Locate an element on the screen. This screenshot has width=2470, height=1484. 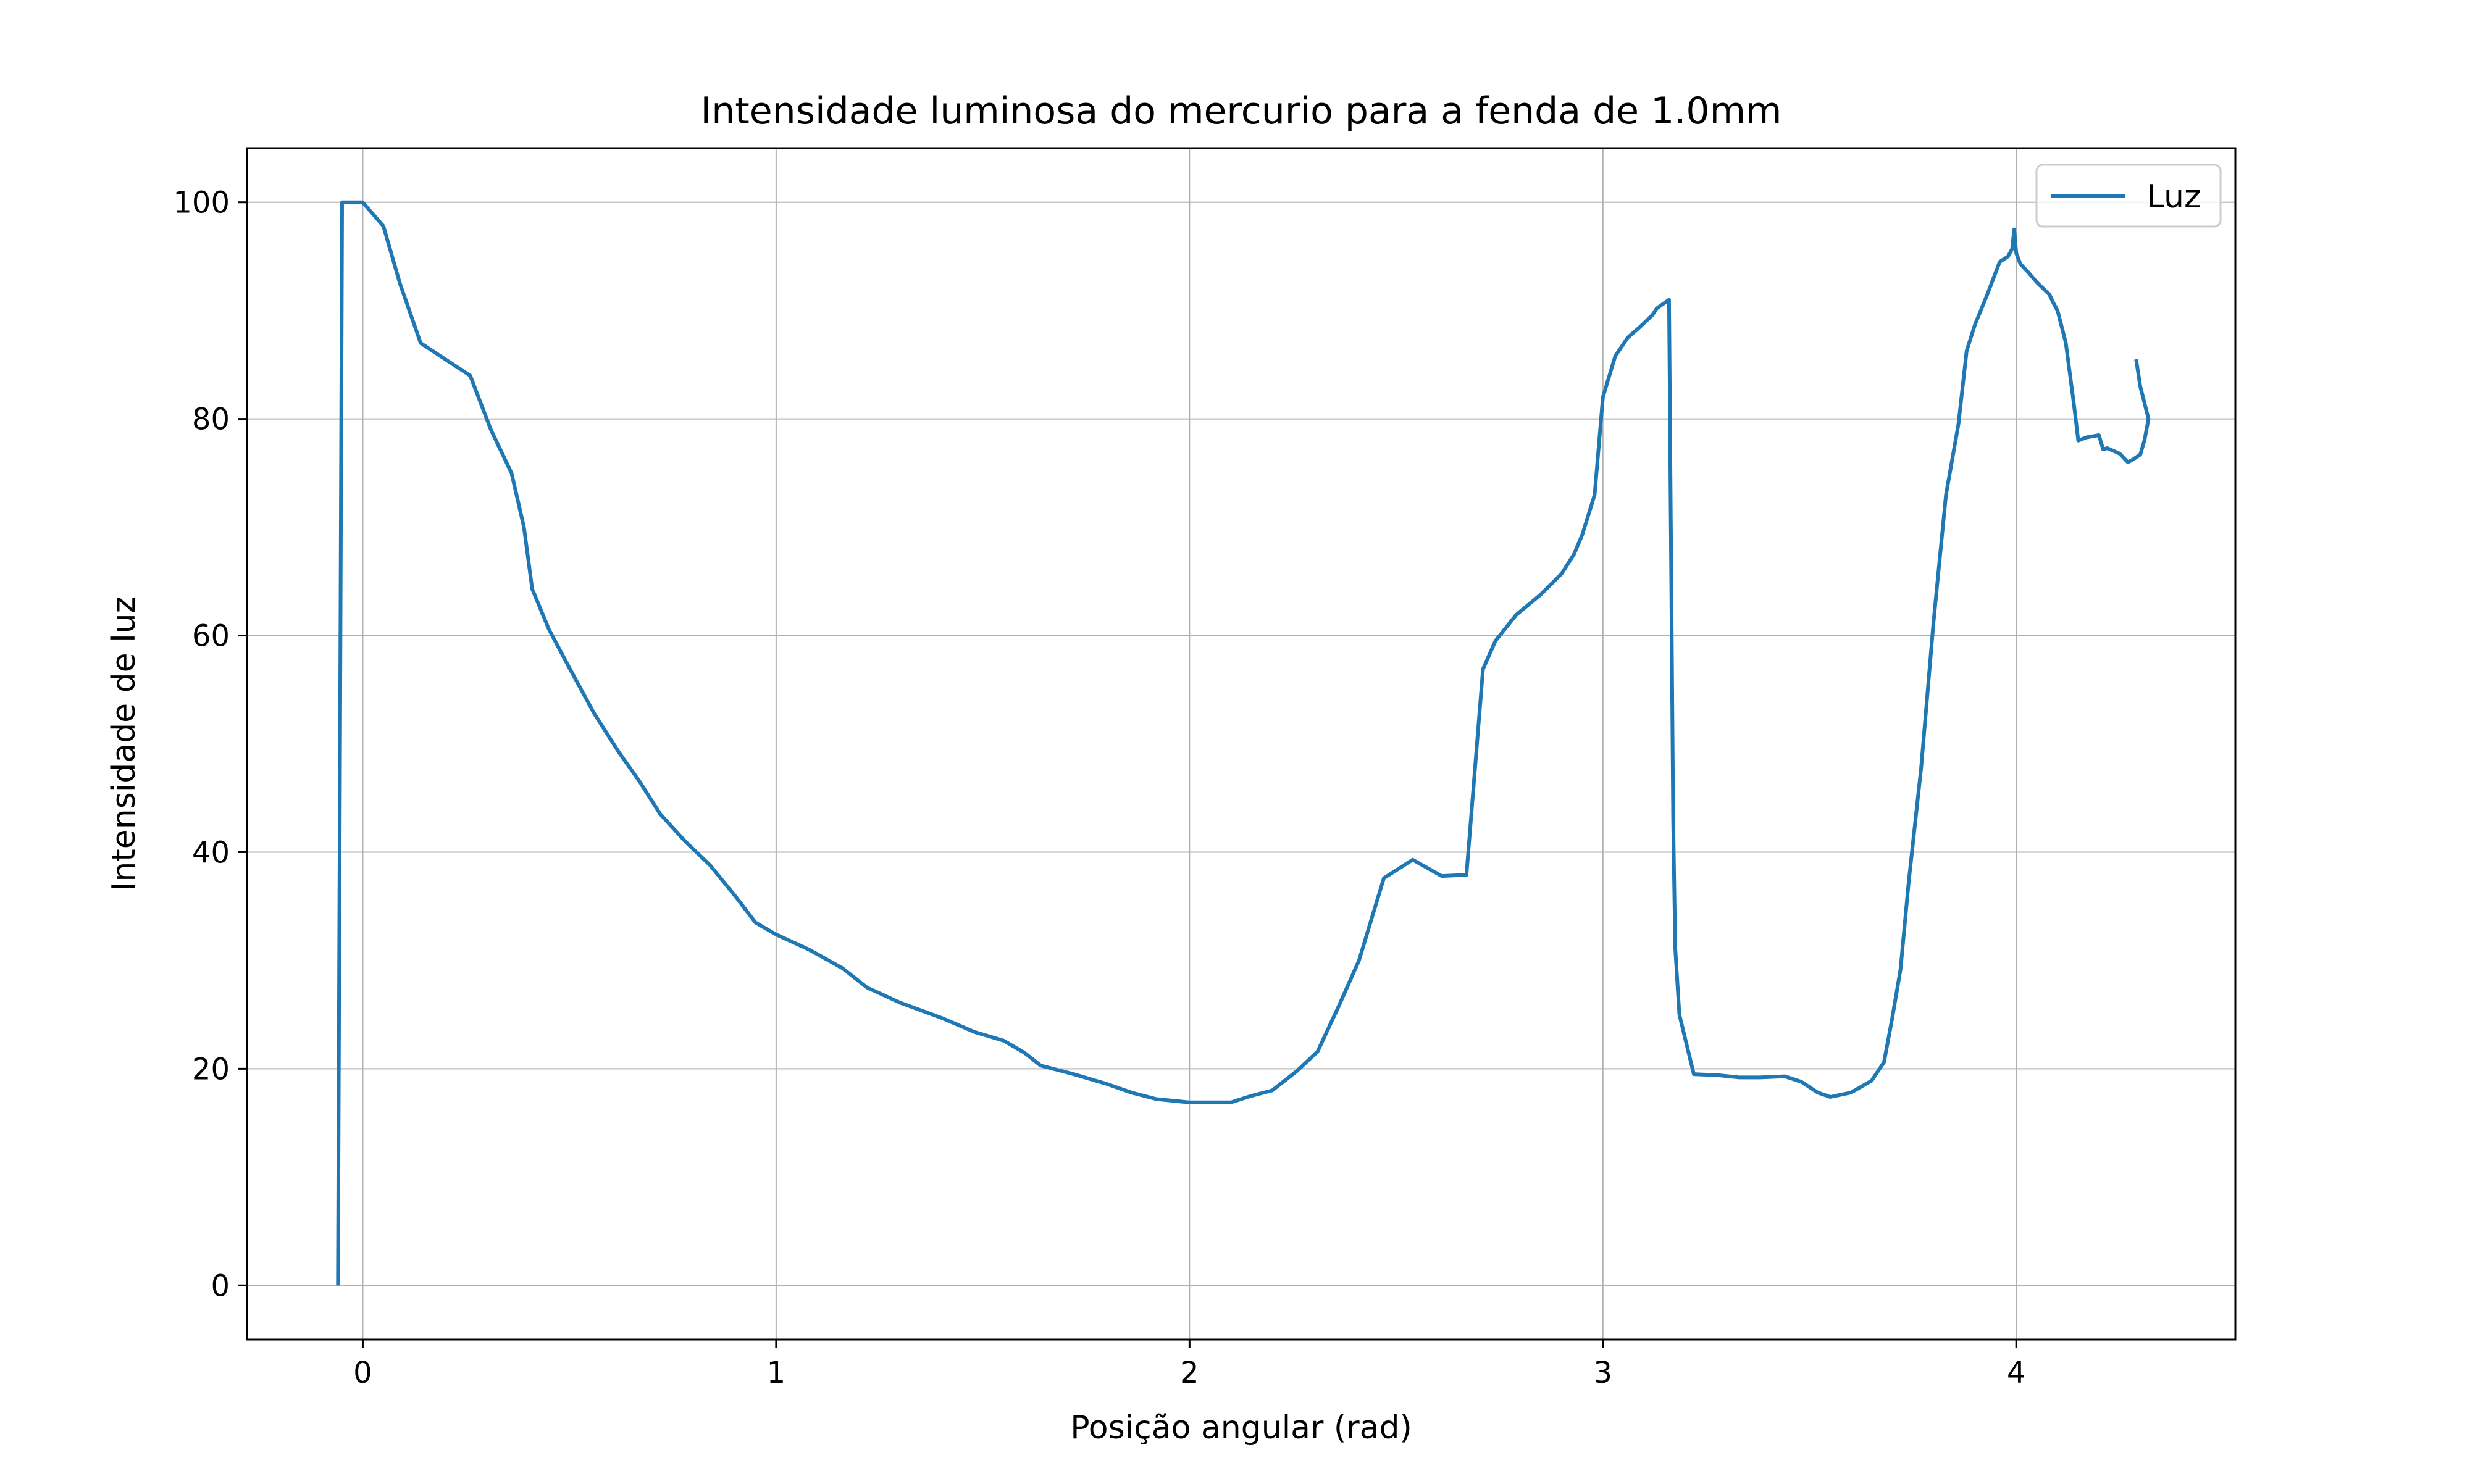
legend: Luz is located at coordinates (2128, 196).